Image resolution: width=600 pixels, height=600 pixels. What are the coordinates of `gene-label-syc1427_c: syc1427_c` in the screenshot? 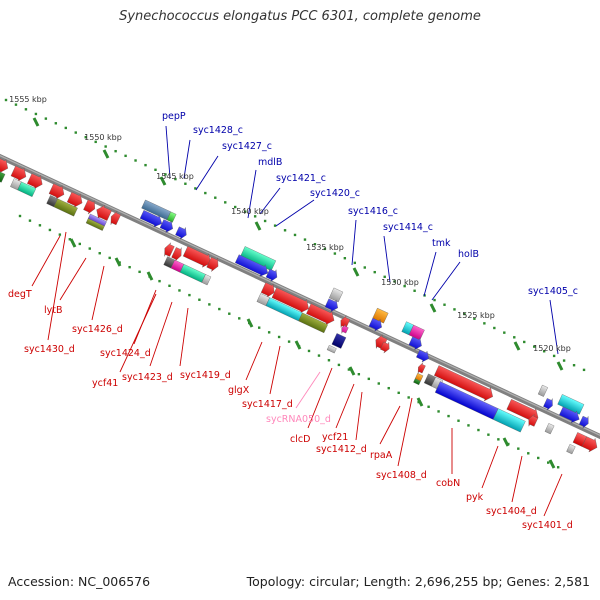 It's located at (247, 146).